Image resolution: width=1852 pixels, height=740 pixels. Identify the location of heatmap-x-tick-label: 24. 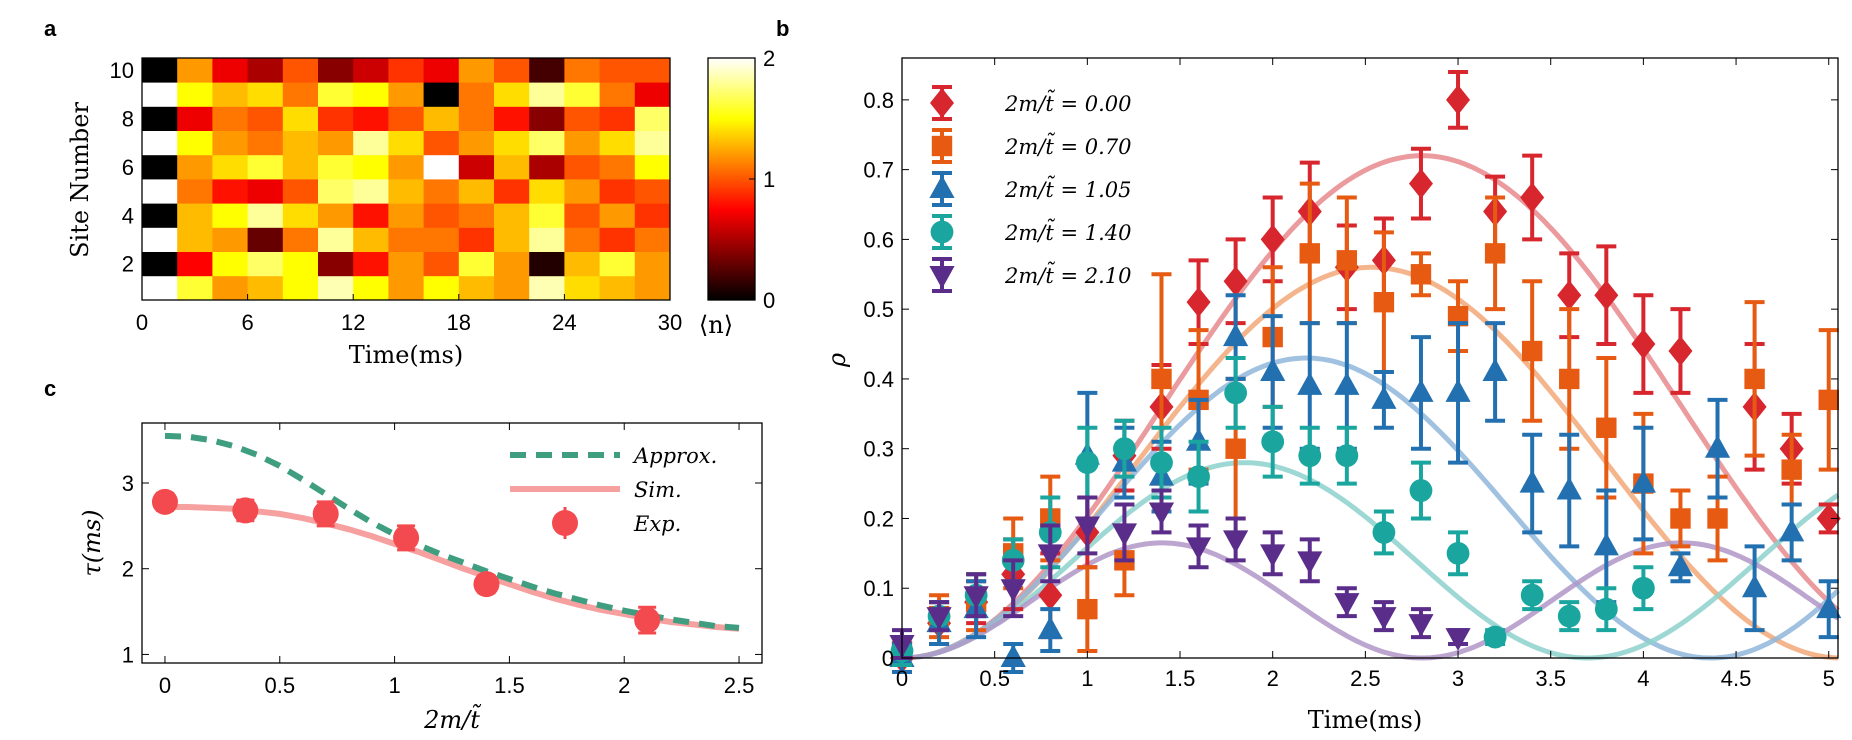
(564, 322).